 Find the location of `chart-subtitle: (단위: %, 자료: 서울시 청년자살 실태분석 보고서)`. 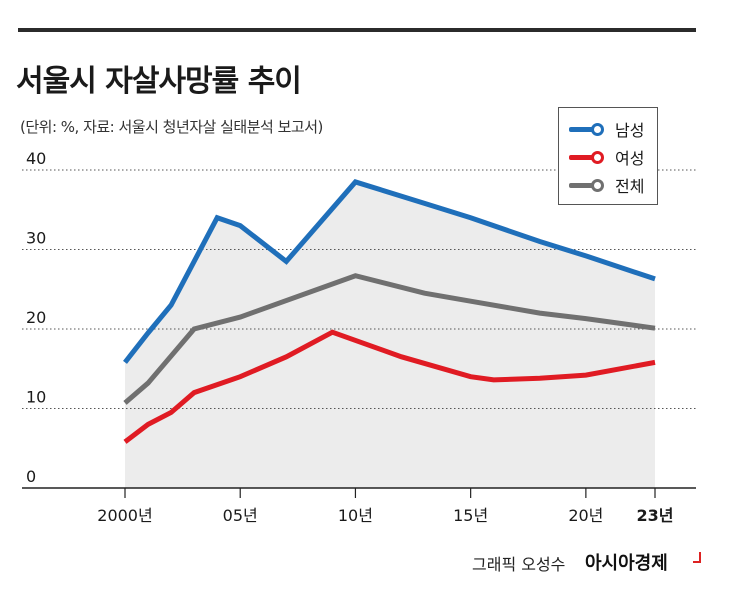

chart-subtitle: (단위: %, 자료: 서울시 청년자살 실태분석 보고서) is located at coordinates (171, 127).